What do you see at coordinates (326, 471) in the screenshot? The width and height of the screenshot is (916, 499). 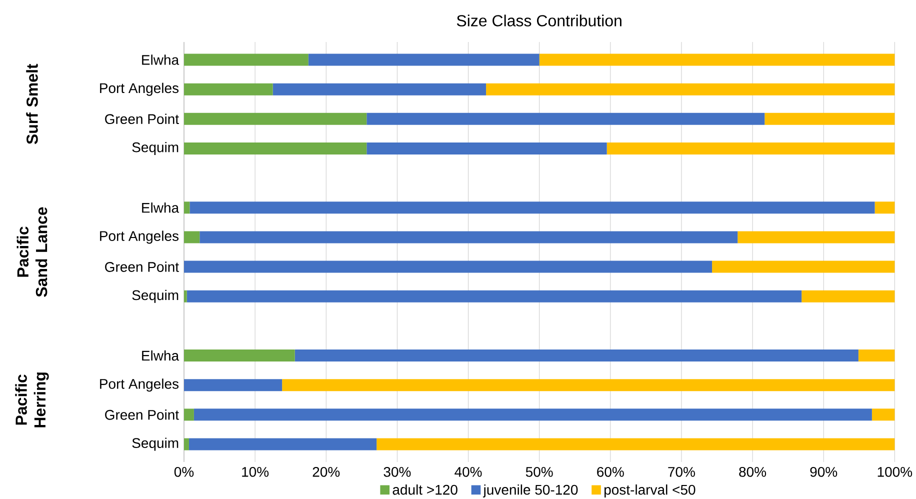 I see `x-tick-label: 20%` at bounding box center [326, 471].